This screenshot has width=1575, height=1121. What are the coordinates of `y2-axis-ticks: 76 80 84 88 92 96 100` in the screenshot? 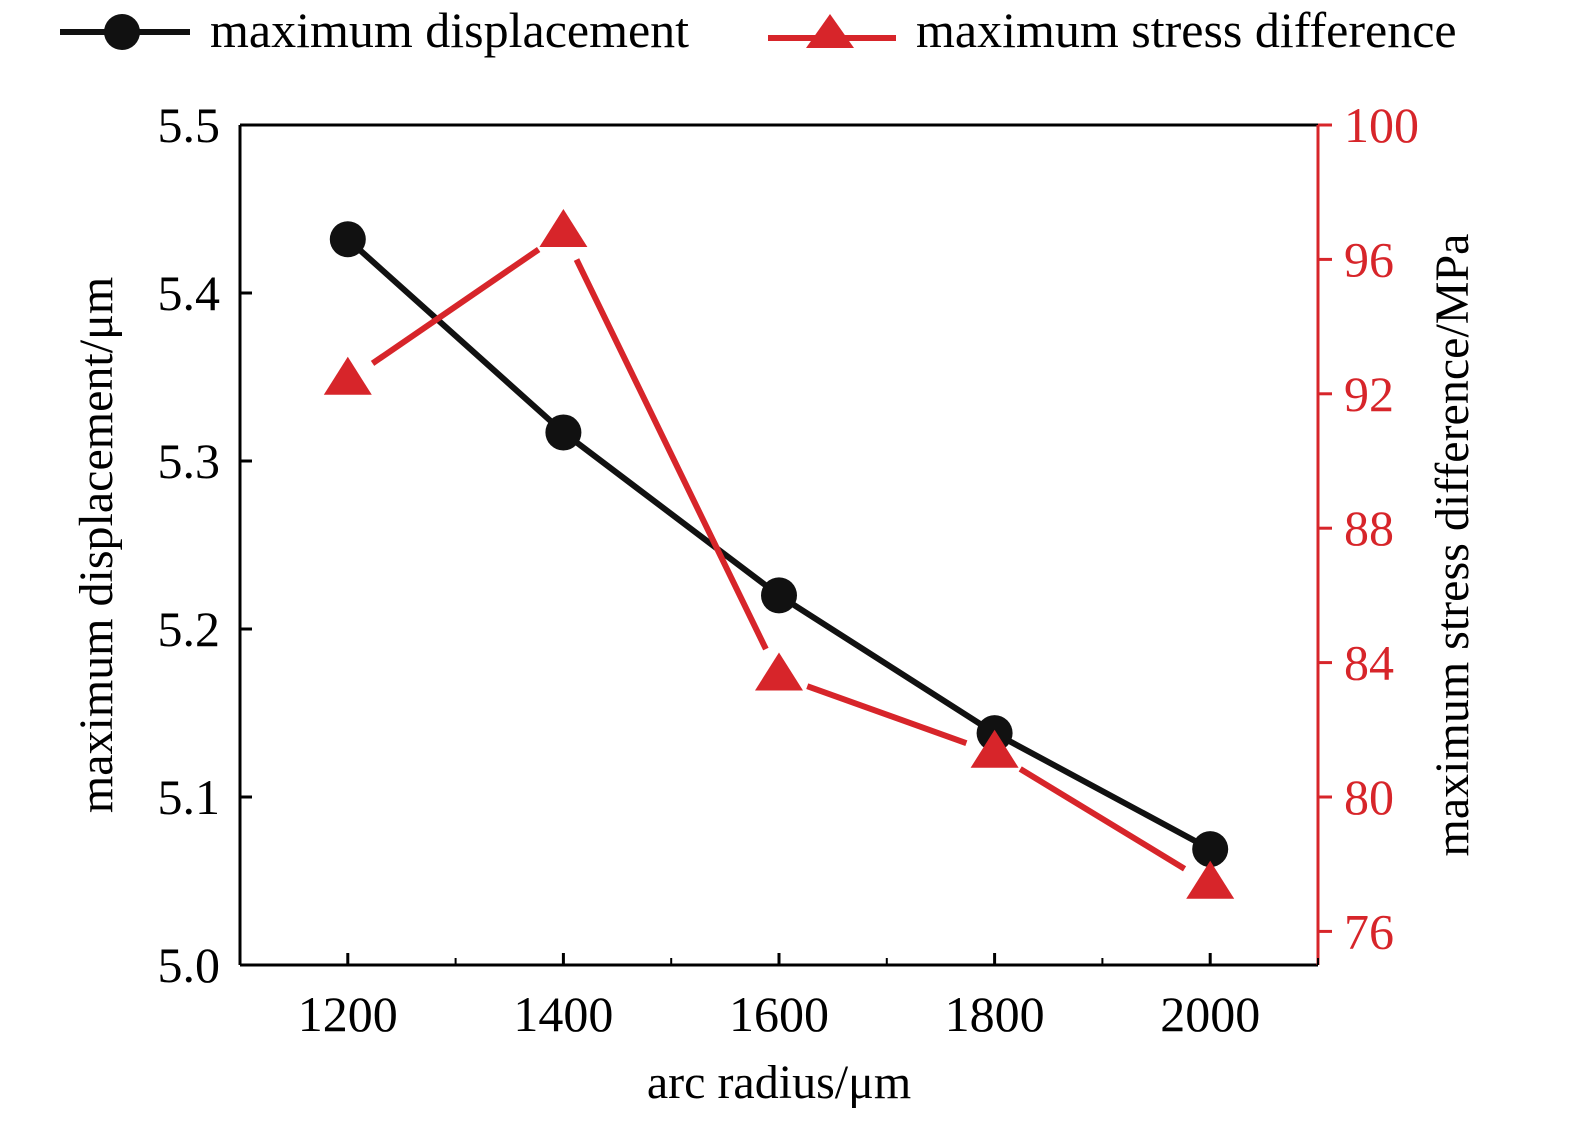 It's located at (1368, 528).